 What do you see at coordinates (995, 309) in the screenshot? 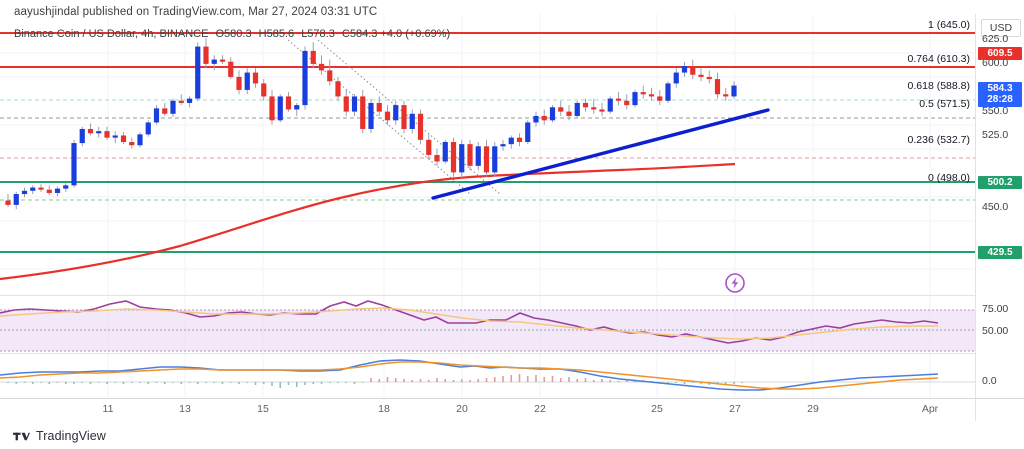
I see `rsi-tick-75: 75.00` at bounding box center [995, 309].